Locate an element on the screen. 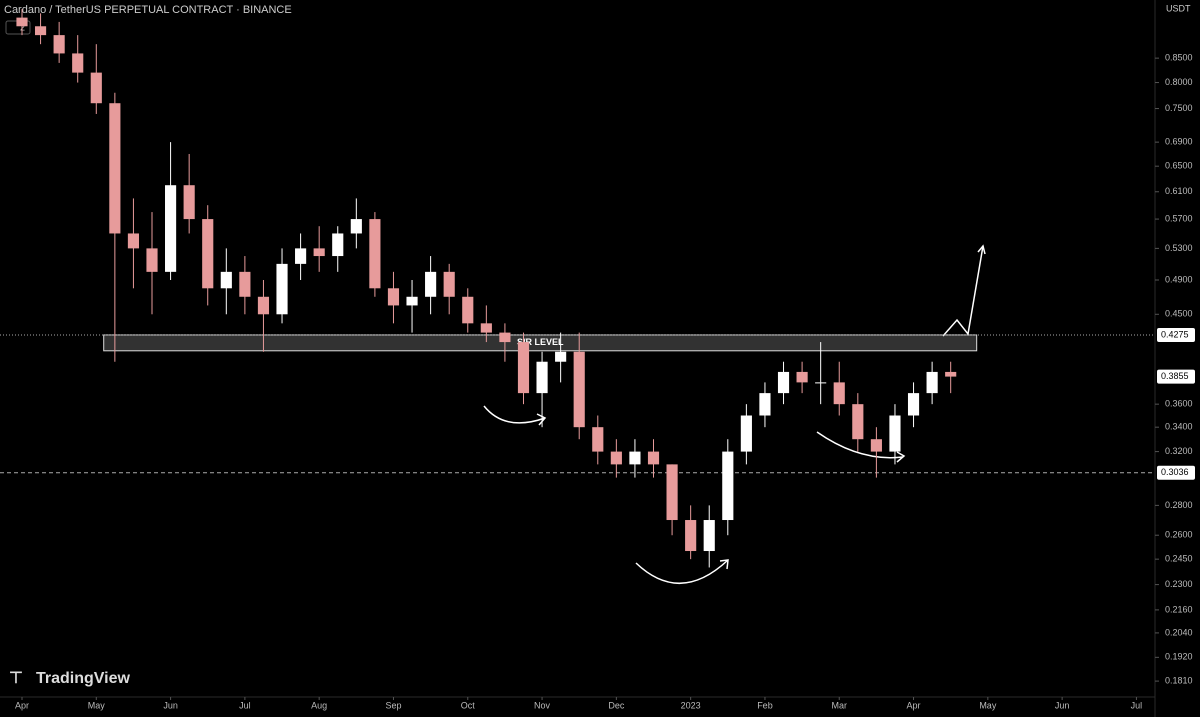 The image size is (1200, 717). x-tick-label: 2023 is located at coordinates (691, 705).